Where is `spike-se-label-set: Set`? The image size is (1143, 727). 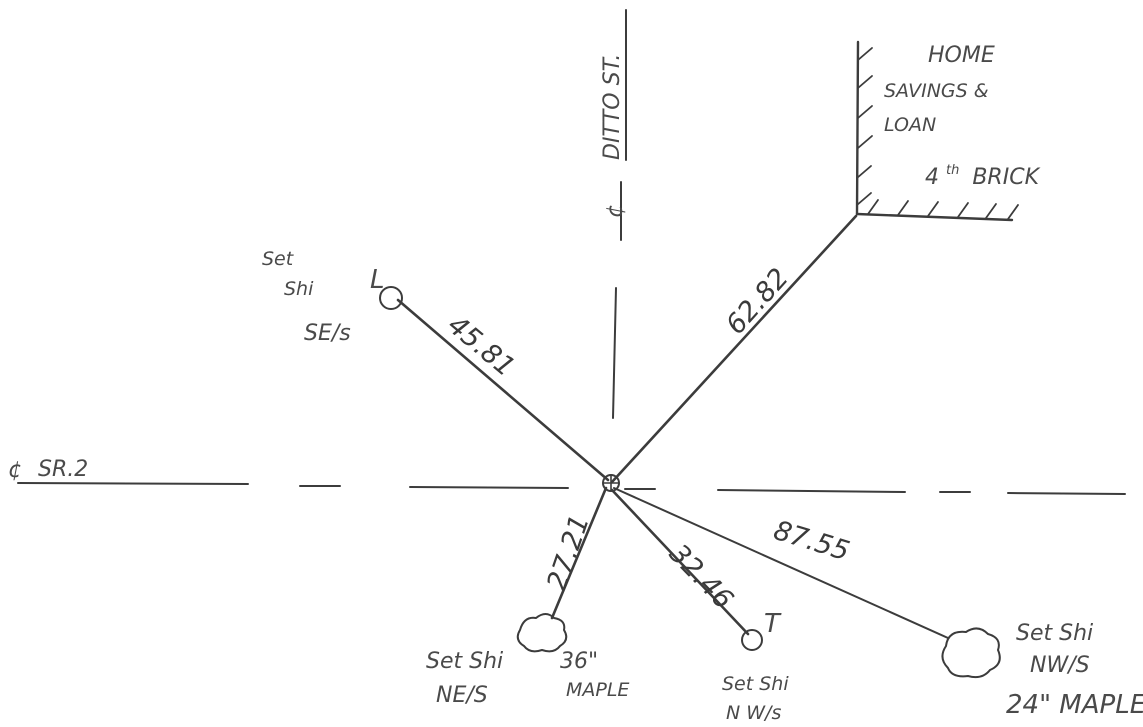
spike-se-label-set: Set is located at coordinates (278, 259).